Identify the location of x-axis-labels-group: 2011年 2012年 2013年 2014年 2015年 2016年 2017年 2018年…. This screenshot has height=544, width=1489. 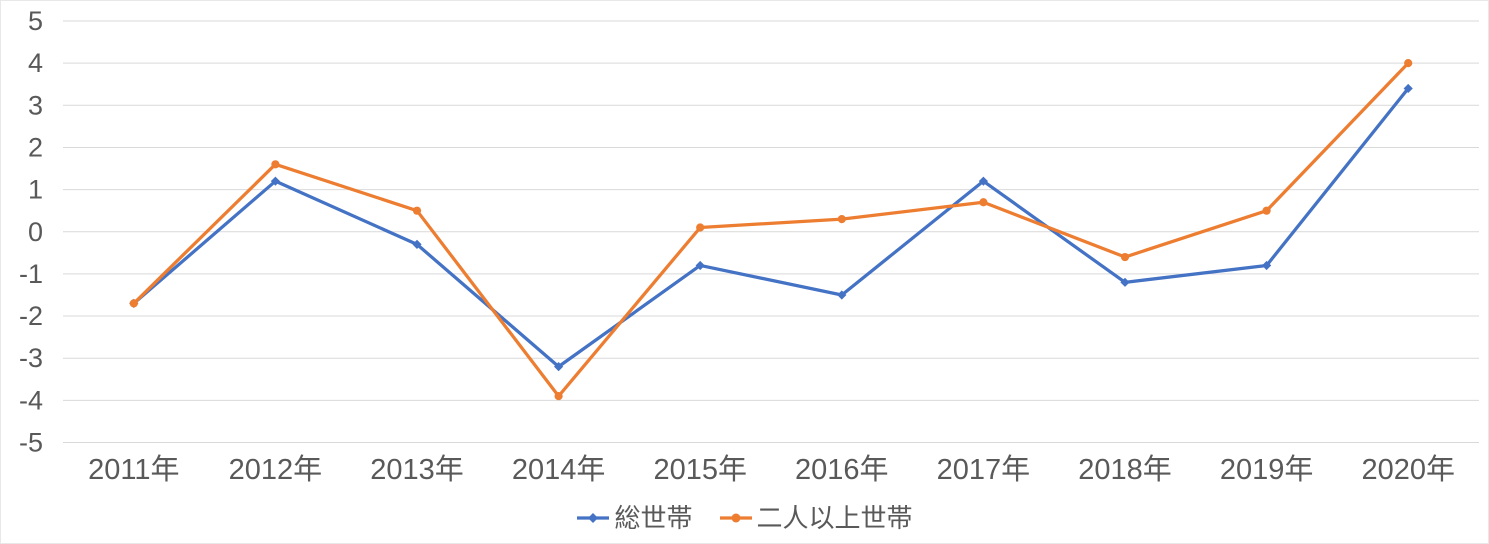
(771, 469).